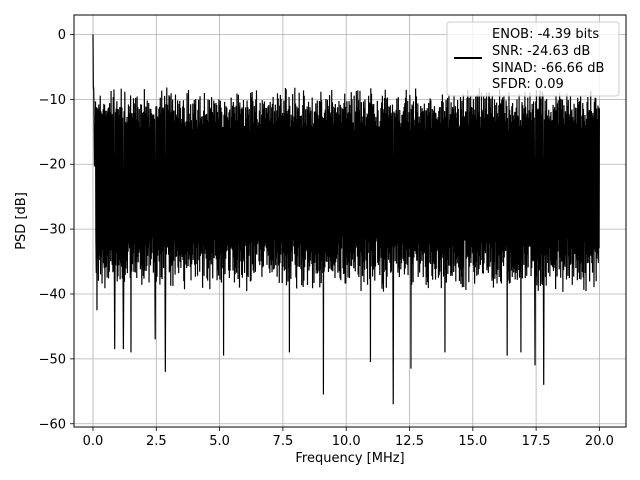  I want to click on y-tick-label: −50, so click(52, 359).